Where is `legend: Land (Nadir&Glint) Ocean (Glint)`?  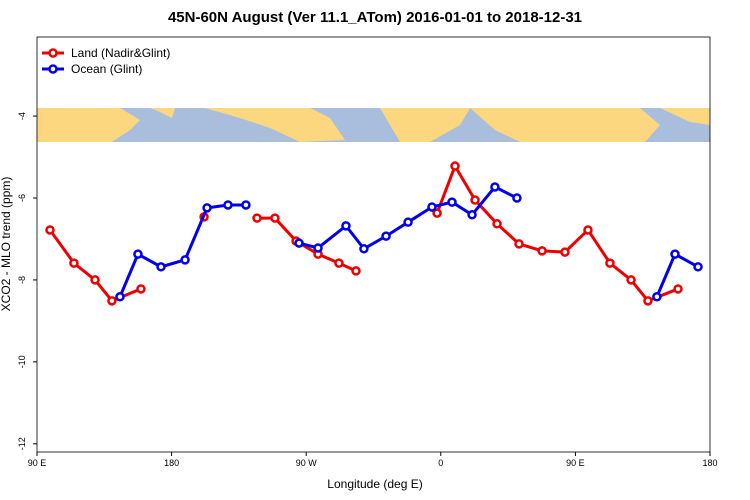
legend: Land (Nadir&Glint) Ocean (Glint) is located at coordinates (106, 61).